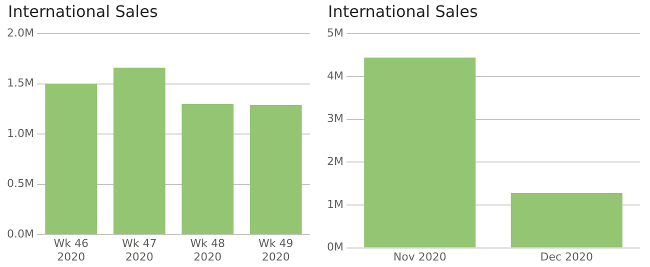 The image size is (650, 267). Describe the element at coordinates (20, 233) in the screenshot. I see `y-tick-label: 0.0M` at that location.